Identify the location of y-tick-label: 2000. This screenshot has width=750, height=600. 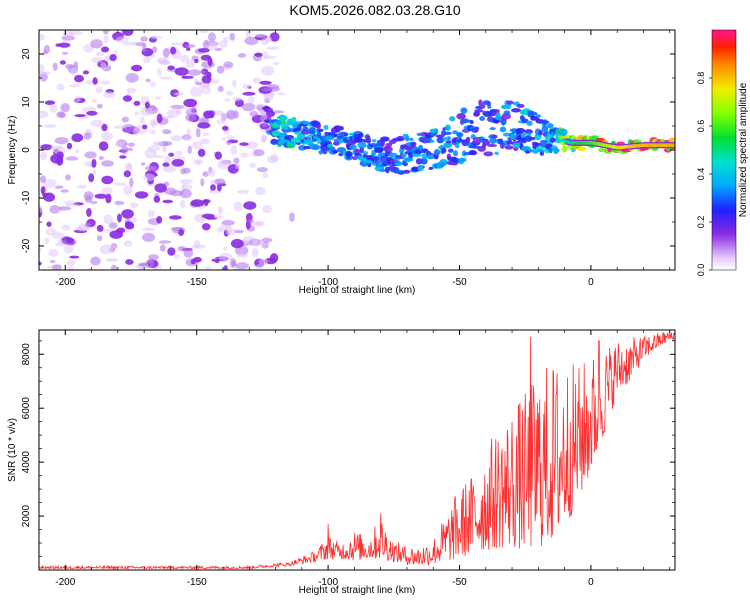
(26, 516).